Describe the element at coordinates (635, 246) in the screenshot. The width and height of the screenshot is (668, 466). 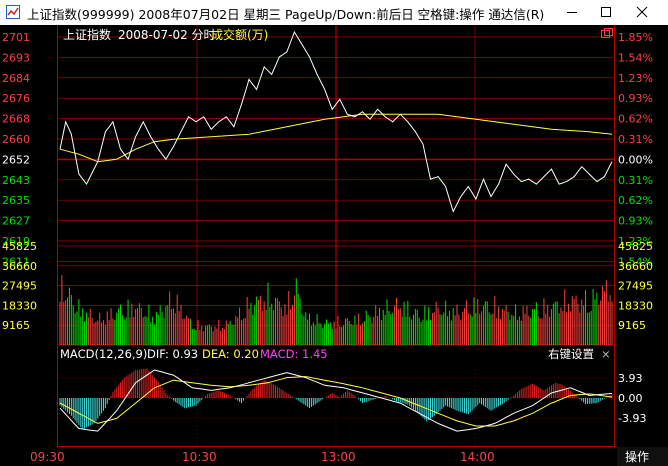
I see `volume-tick-label-right: 45825` at that location.